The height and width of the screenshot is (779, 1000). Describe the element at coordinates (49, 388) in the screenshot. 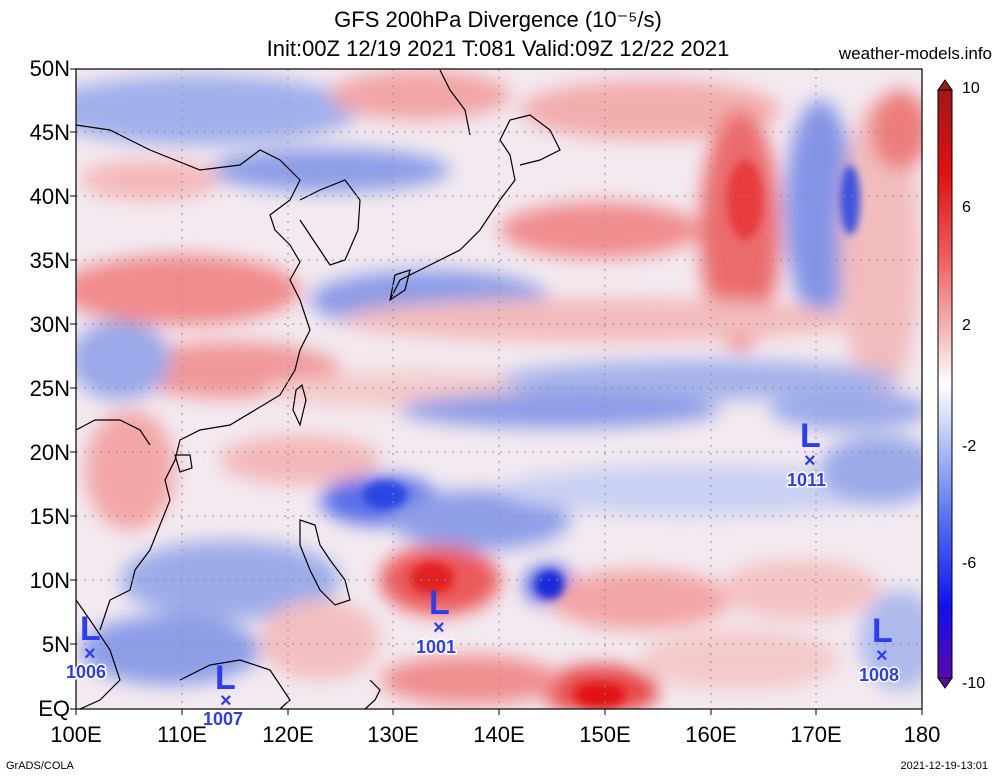

I see `lat-label: 25N` at that location.